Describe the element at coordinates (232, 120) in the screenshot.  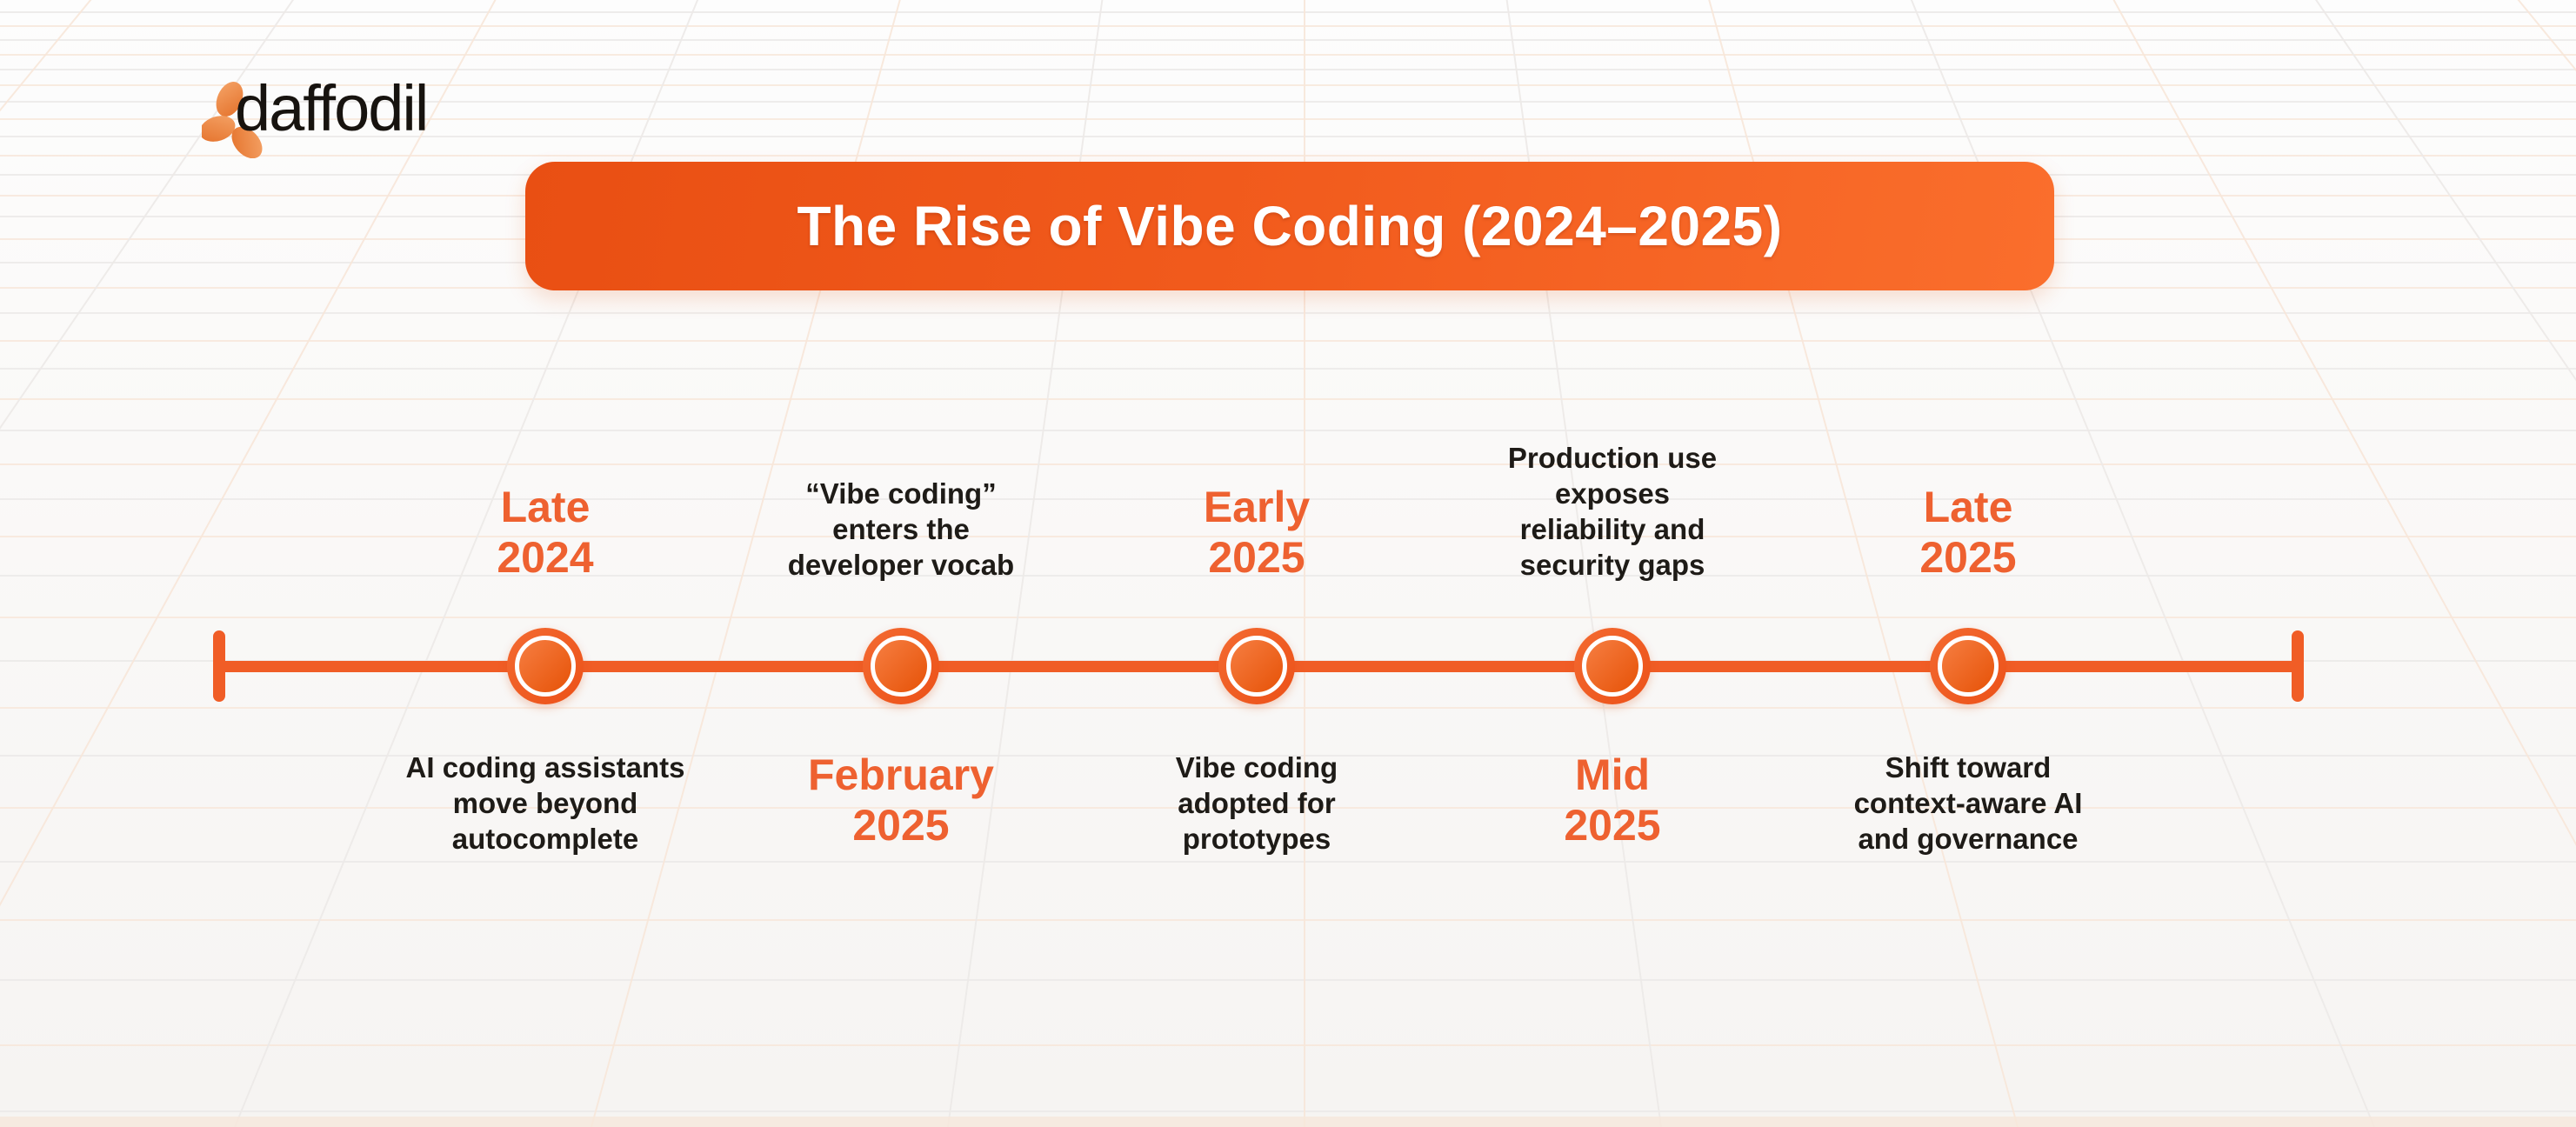
I see `daffodil-flower-icon` at that location.